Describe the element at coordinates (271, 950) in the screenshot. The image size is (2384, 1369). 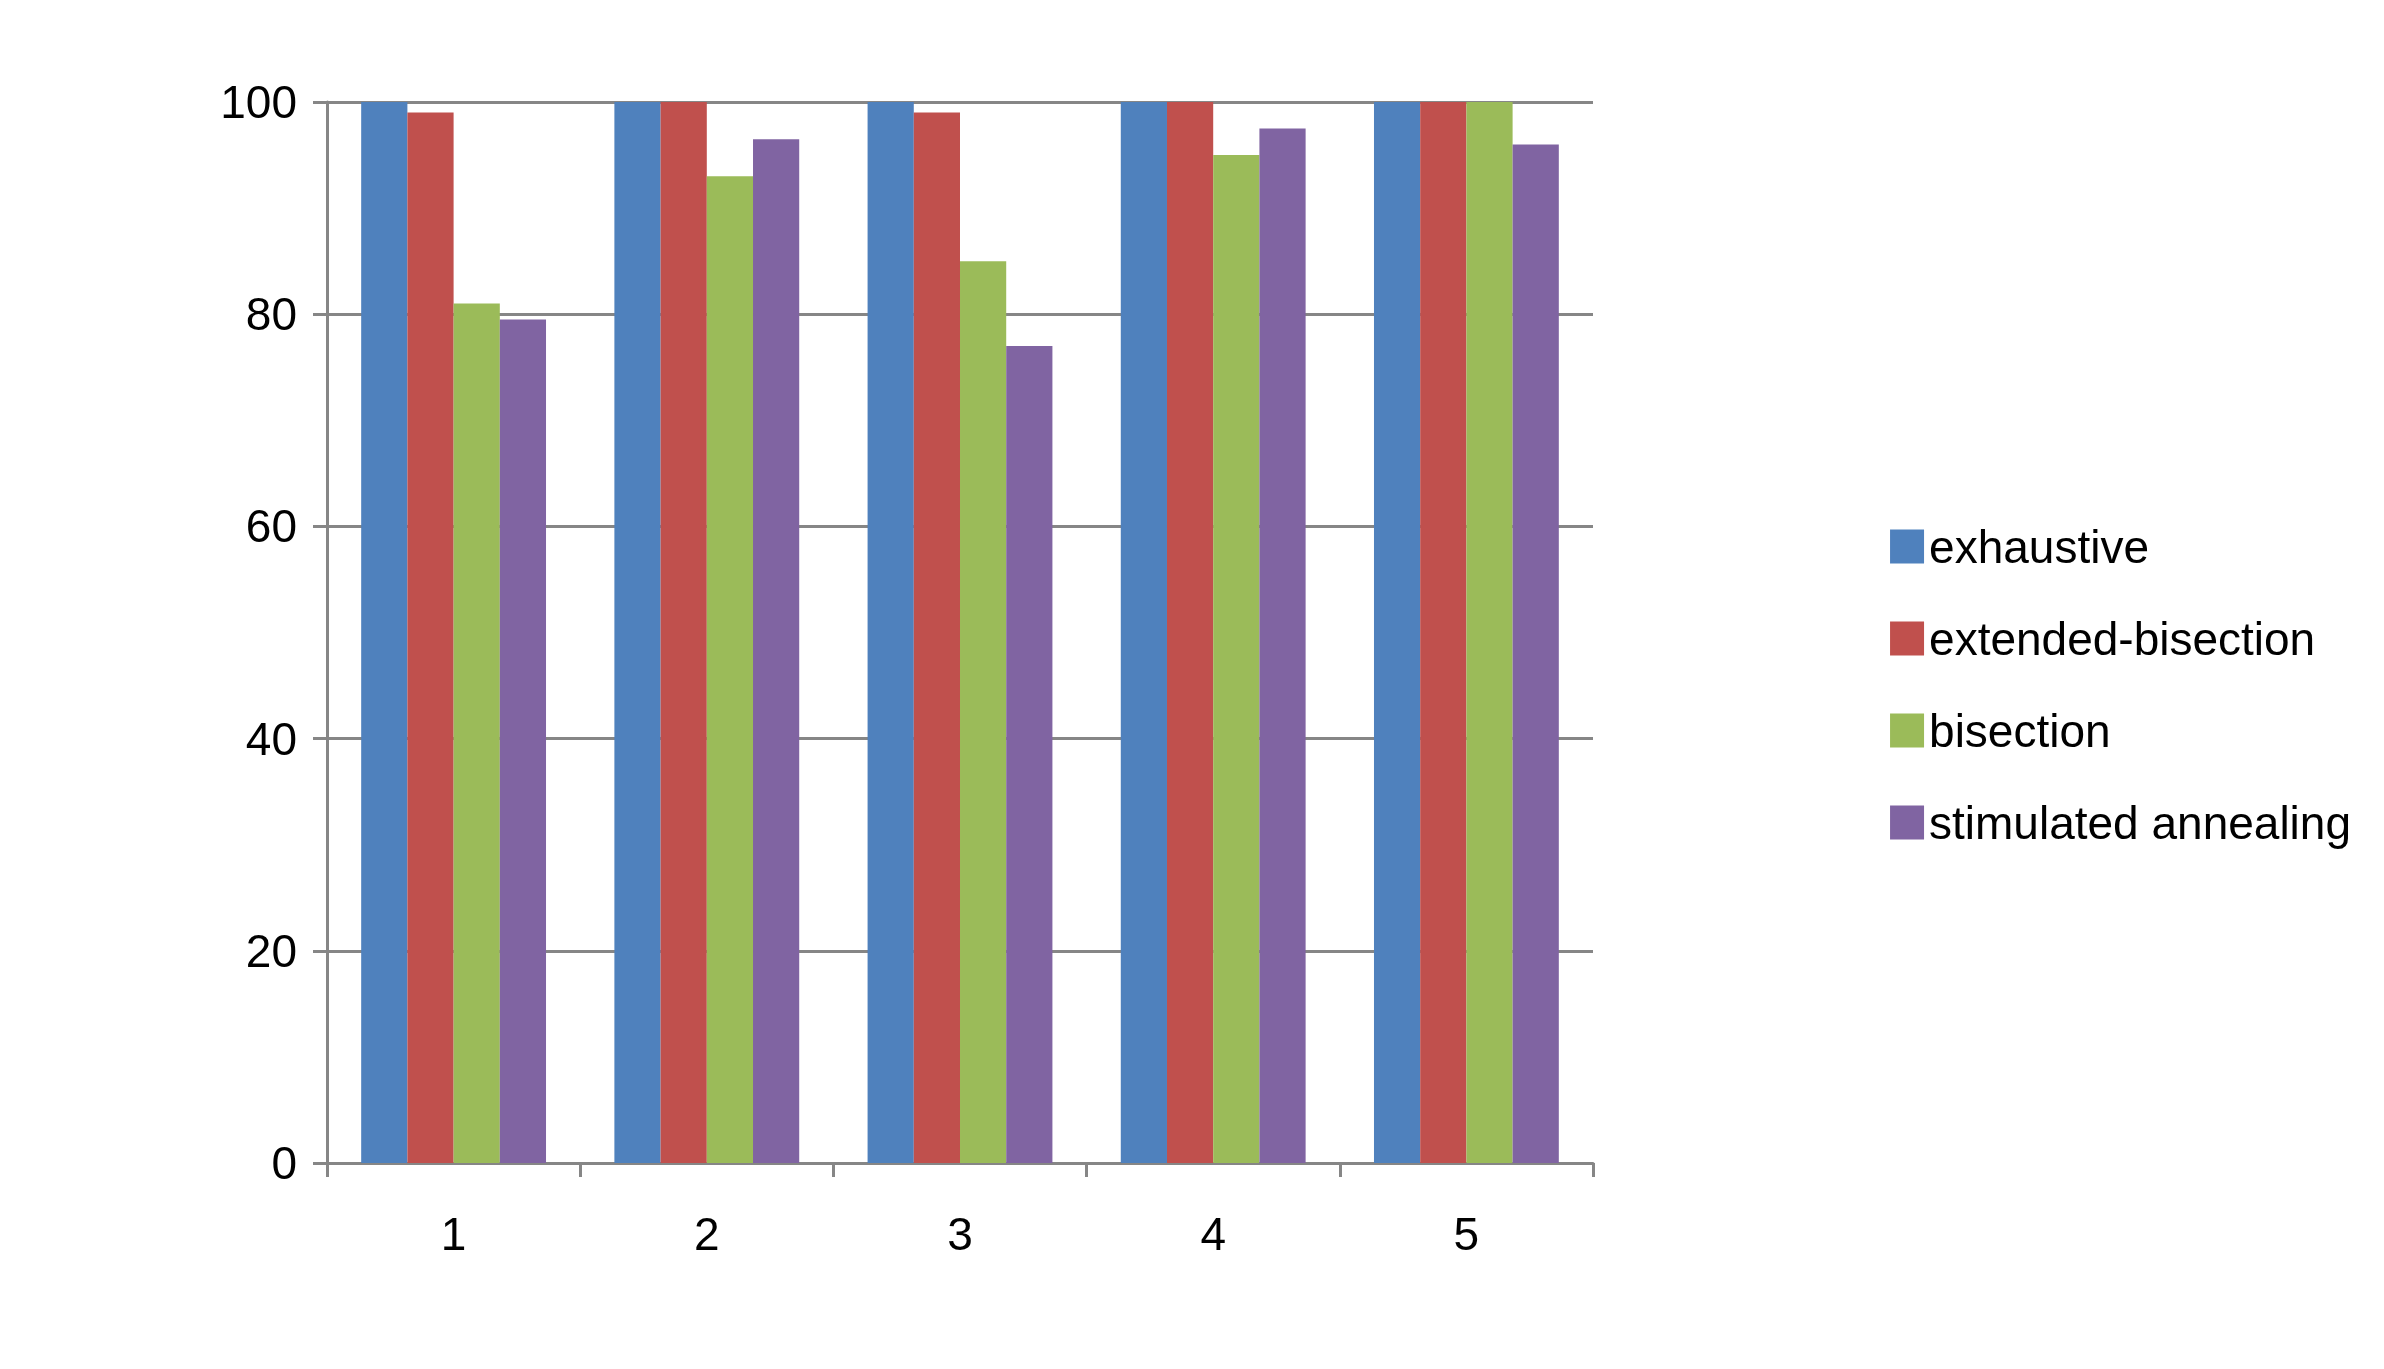
I see `y-tick-label: 20` at that location.